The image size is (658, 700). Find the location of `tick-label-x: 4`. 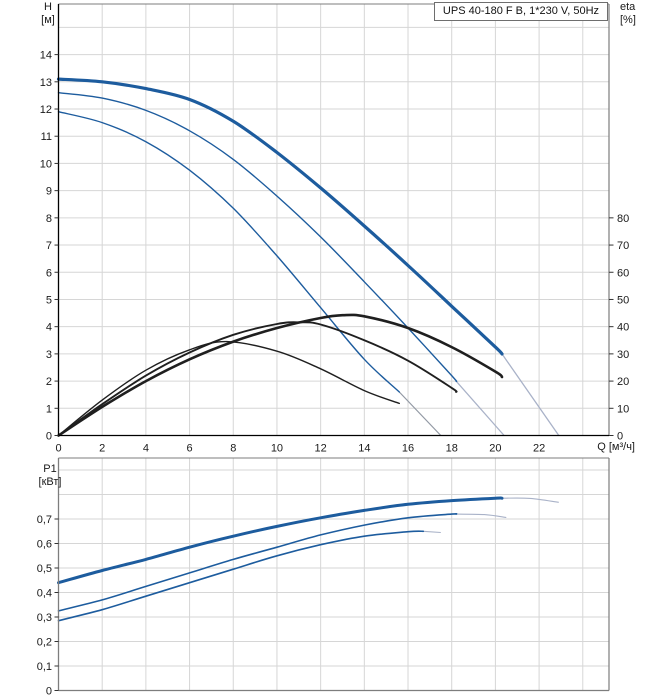

tick-label-x: 4 is located at coordinates (146, 449).